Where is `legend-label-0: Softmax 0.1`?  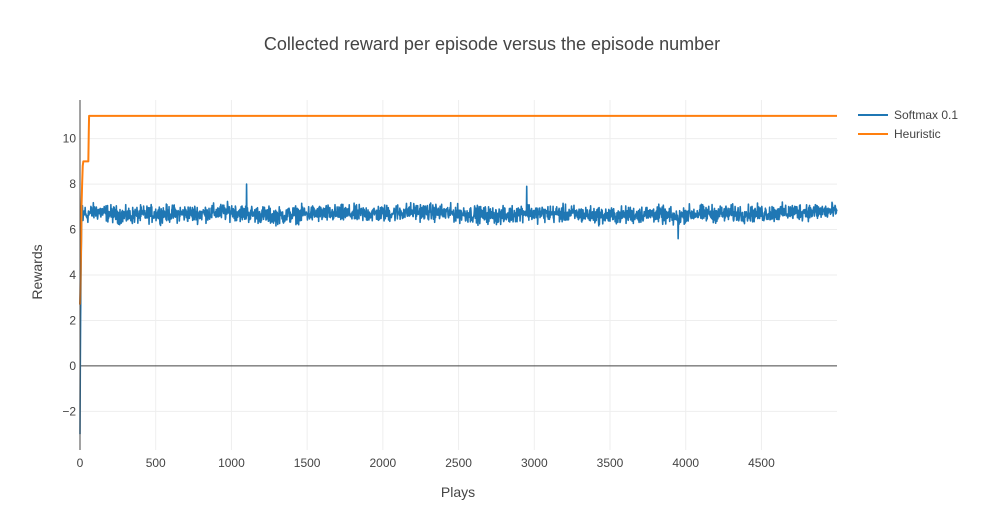 legend-label-0: Softmax 0.1 is located at coordinates (926, 115).